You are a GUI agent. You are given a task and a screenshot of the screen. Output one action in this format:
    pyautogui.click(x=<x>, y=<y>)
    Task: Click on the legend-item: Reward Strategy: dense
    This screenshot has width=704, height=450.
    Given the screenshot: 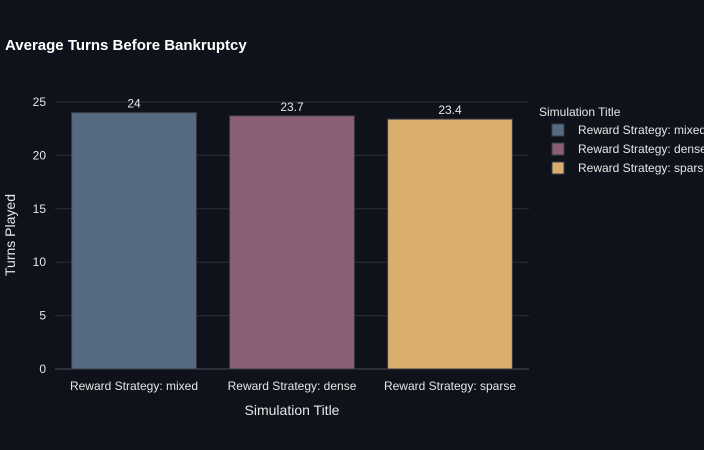 What is the action you would take?
    pyautogui.click(x=627, y=149)
    